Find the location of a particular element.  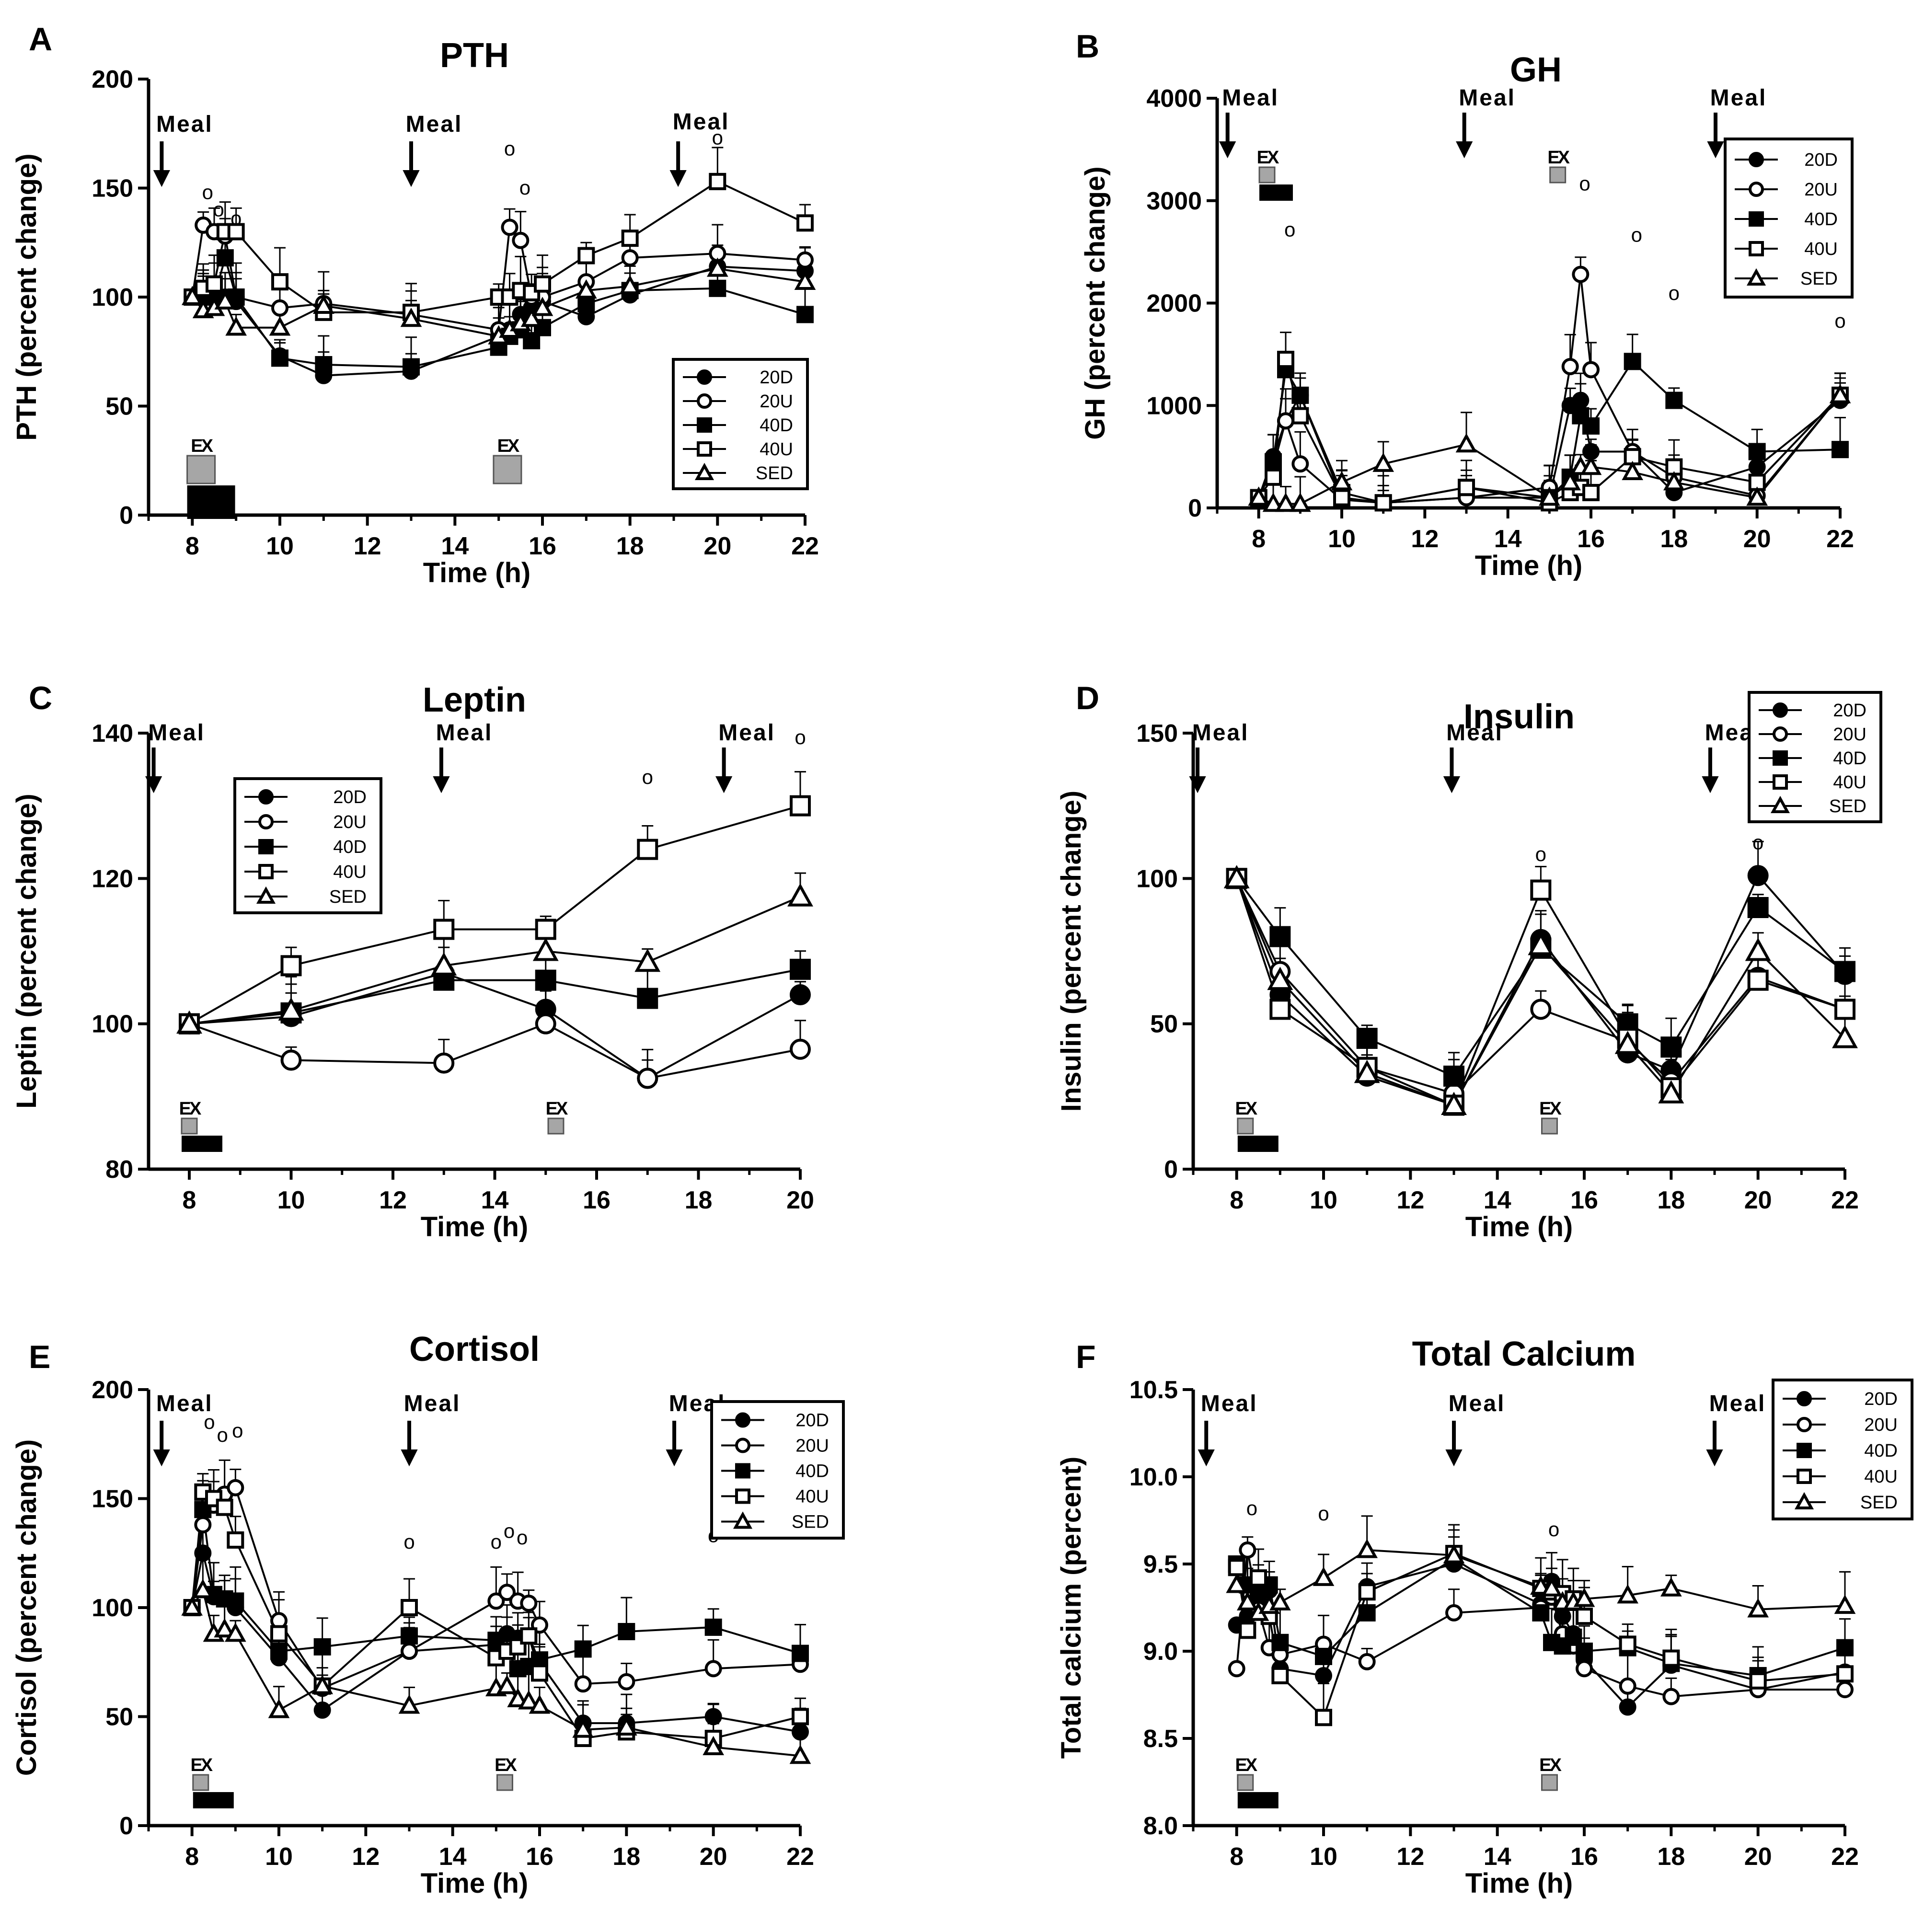

panel-f-ex-label: EX is located at coordinates (1550, 1765).